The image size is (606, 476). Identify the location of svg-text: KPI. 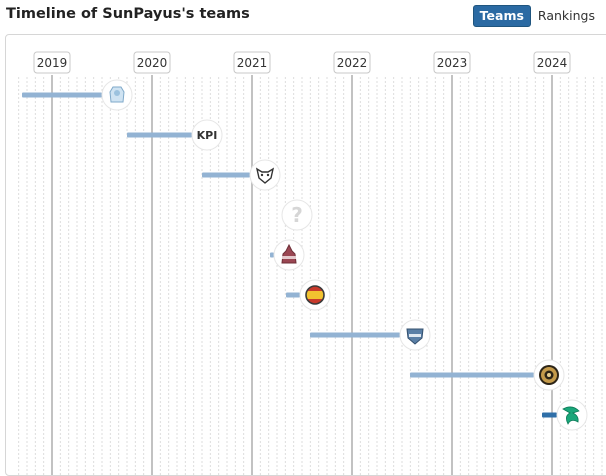
(207, 135).